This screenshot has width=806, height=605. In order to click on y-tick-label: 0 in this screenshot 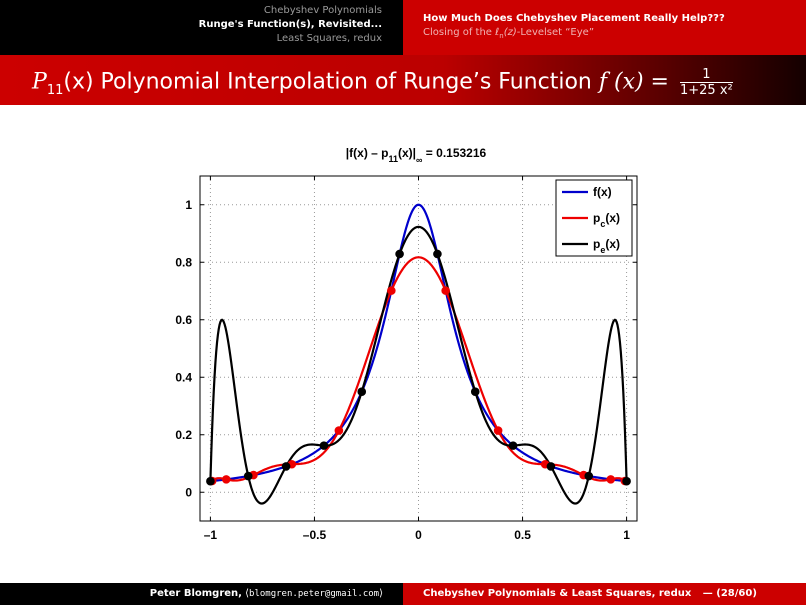, I will do `click(188, 492)`.